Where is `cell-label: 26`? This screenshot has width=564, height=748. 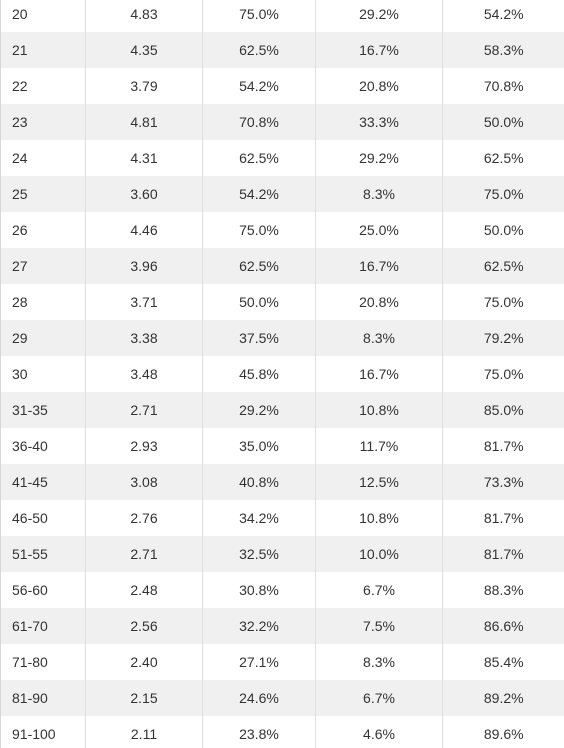 cell-label: 26 is located at coordinates (43, 230).